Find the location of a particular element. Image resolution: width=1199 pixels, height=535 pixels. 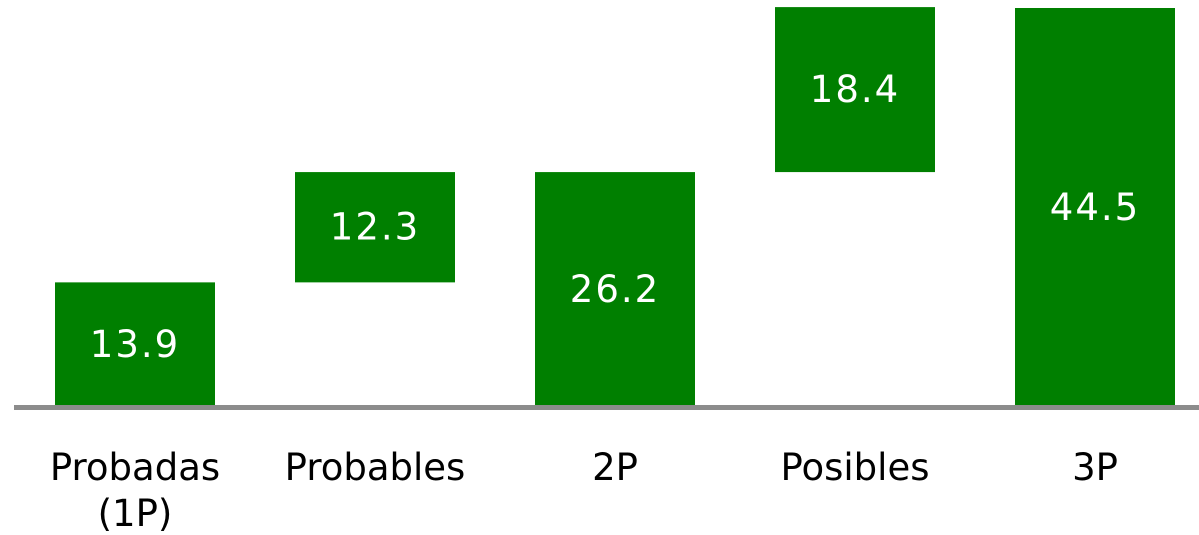

value-label-2: 12.3 is located at coordinates (375, 227).